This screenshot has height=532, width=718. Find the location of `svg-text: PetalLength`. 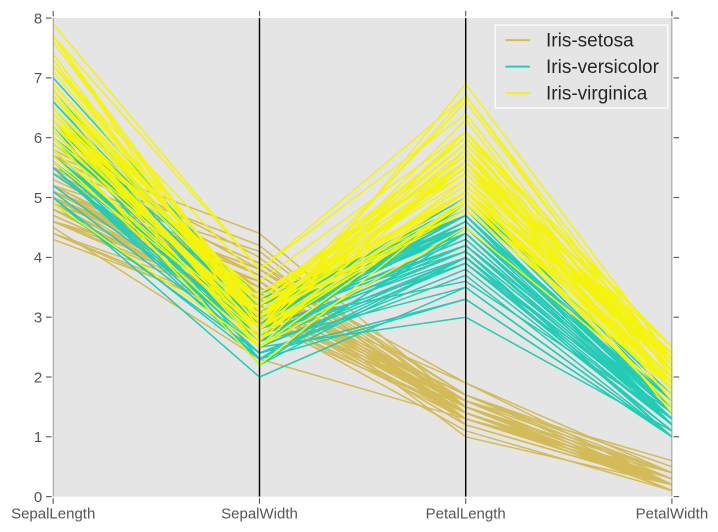

svg-text: PetalLength is located at coordinates (466, 514).